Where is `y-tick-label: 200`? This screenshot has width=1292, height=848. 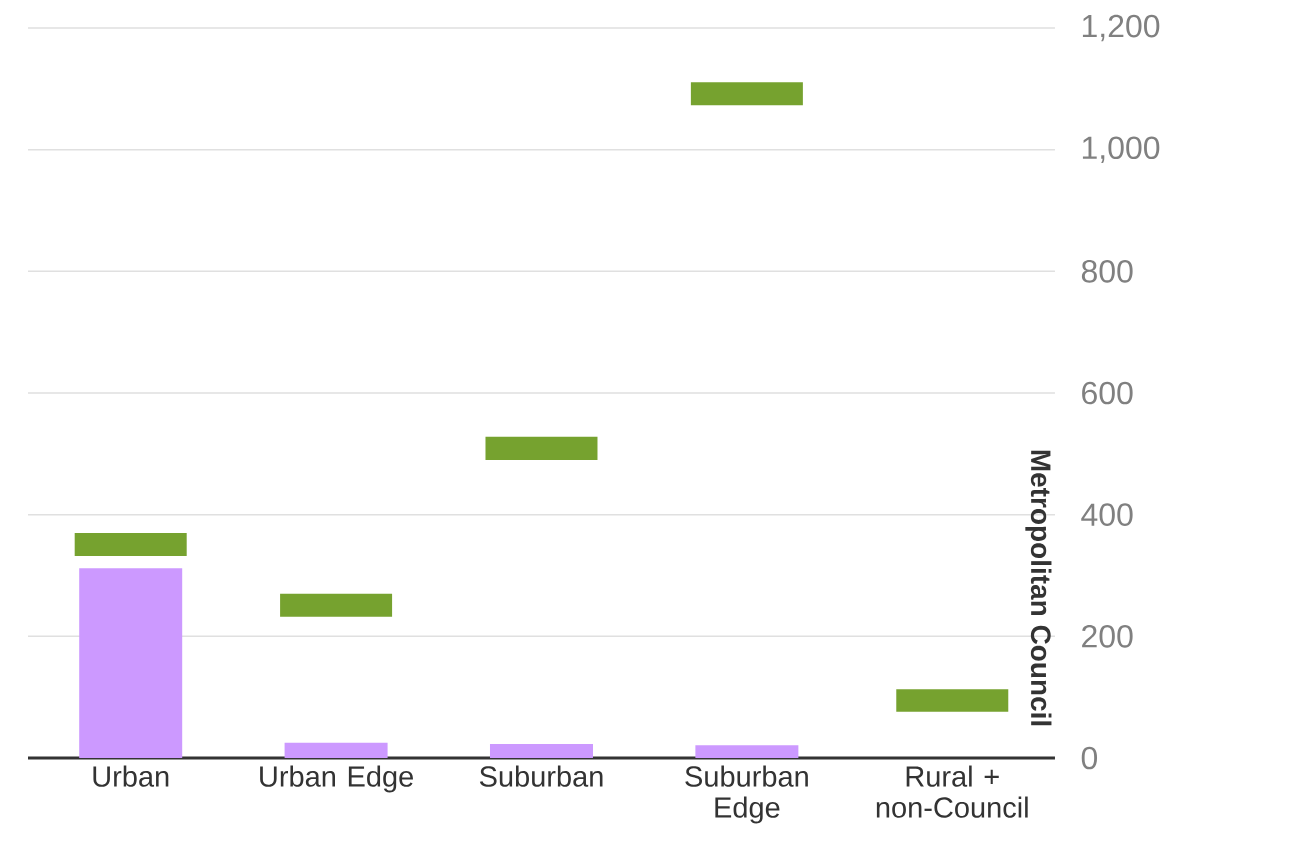
y-tick-label: 200 is located at coordinates (1107, 636).